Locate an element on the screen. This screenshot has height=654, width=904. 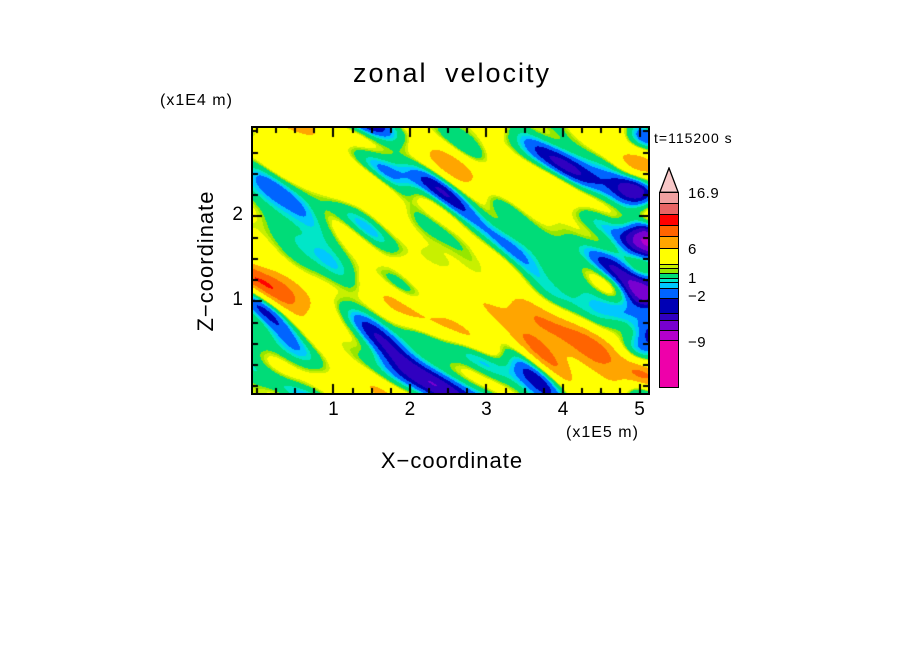
x-axis-title: X−coordinate is located at coordinates (452, 460).